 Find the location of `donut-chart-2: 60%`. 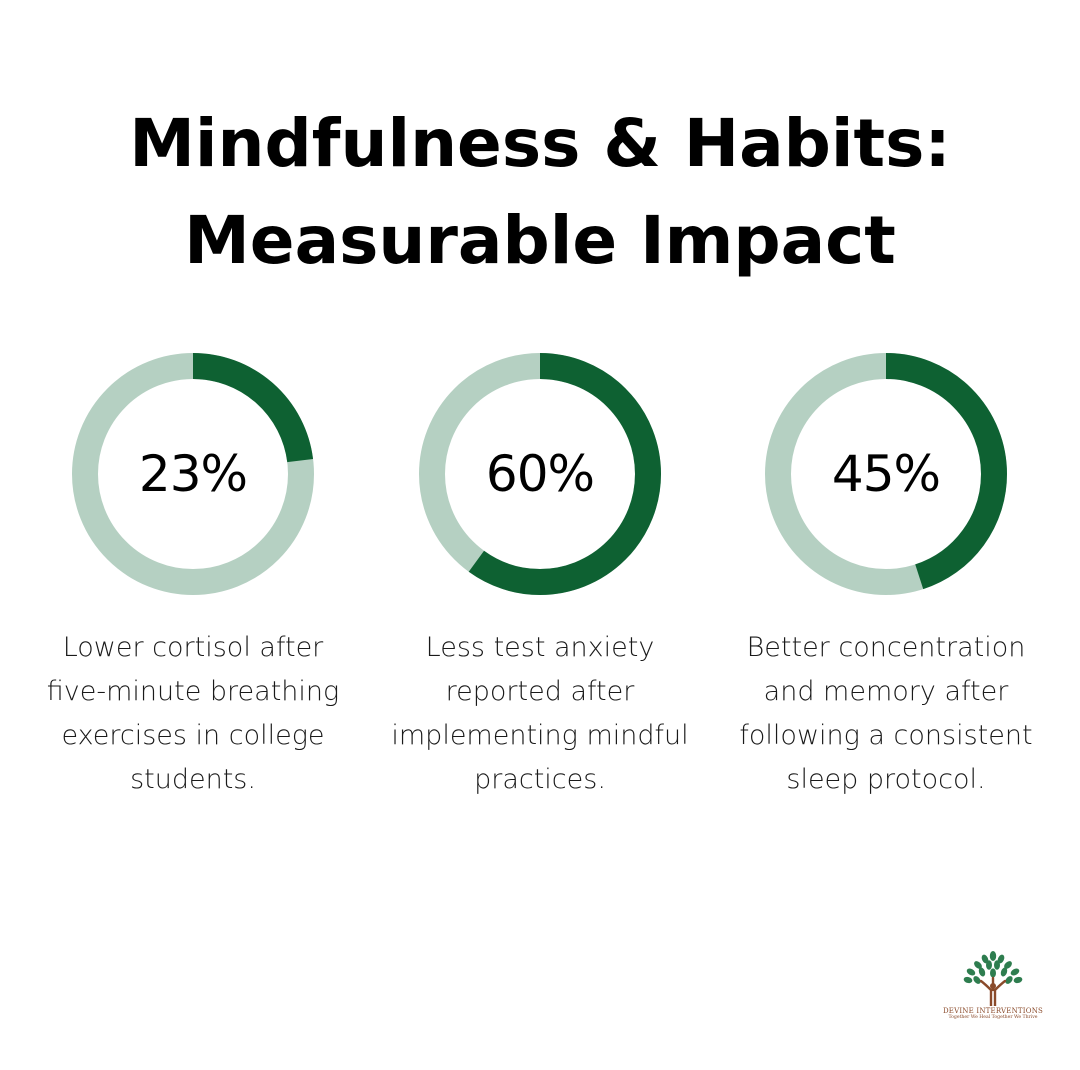

donut-chart-2: 60% is located at coordinates (540, 474).